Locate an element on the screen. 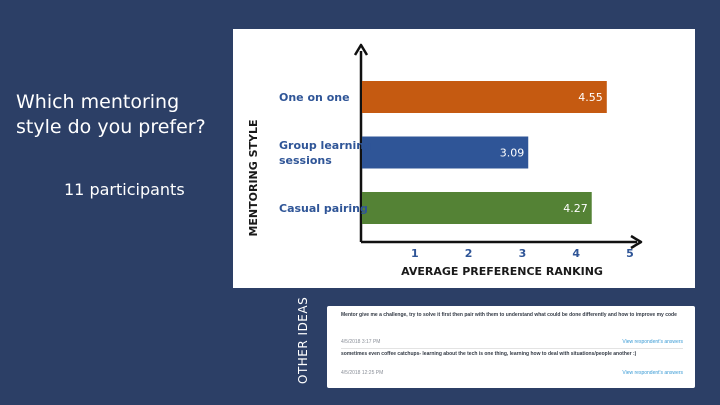 The image size is (720, 405). x-tick-label: 5 is located at coordinates (630, 253).